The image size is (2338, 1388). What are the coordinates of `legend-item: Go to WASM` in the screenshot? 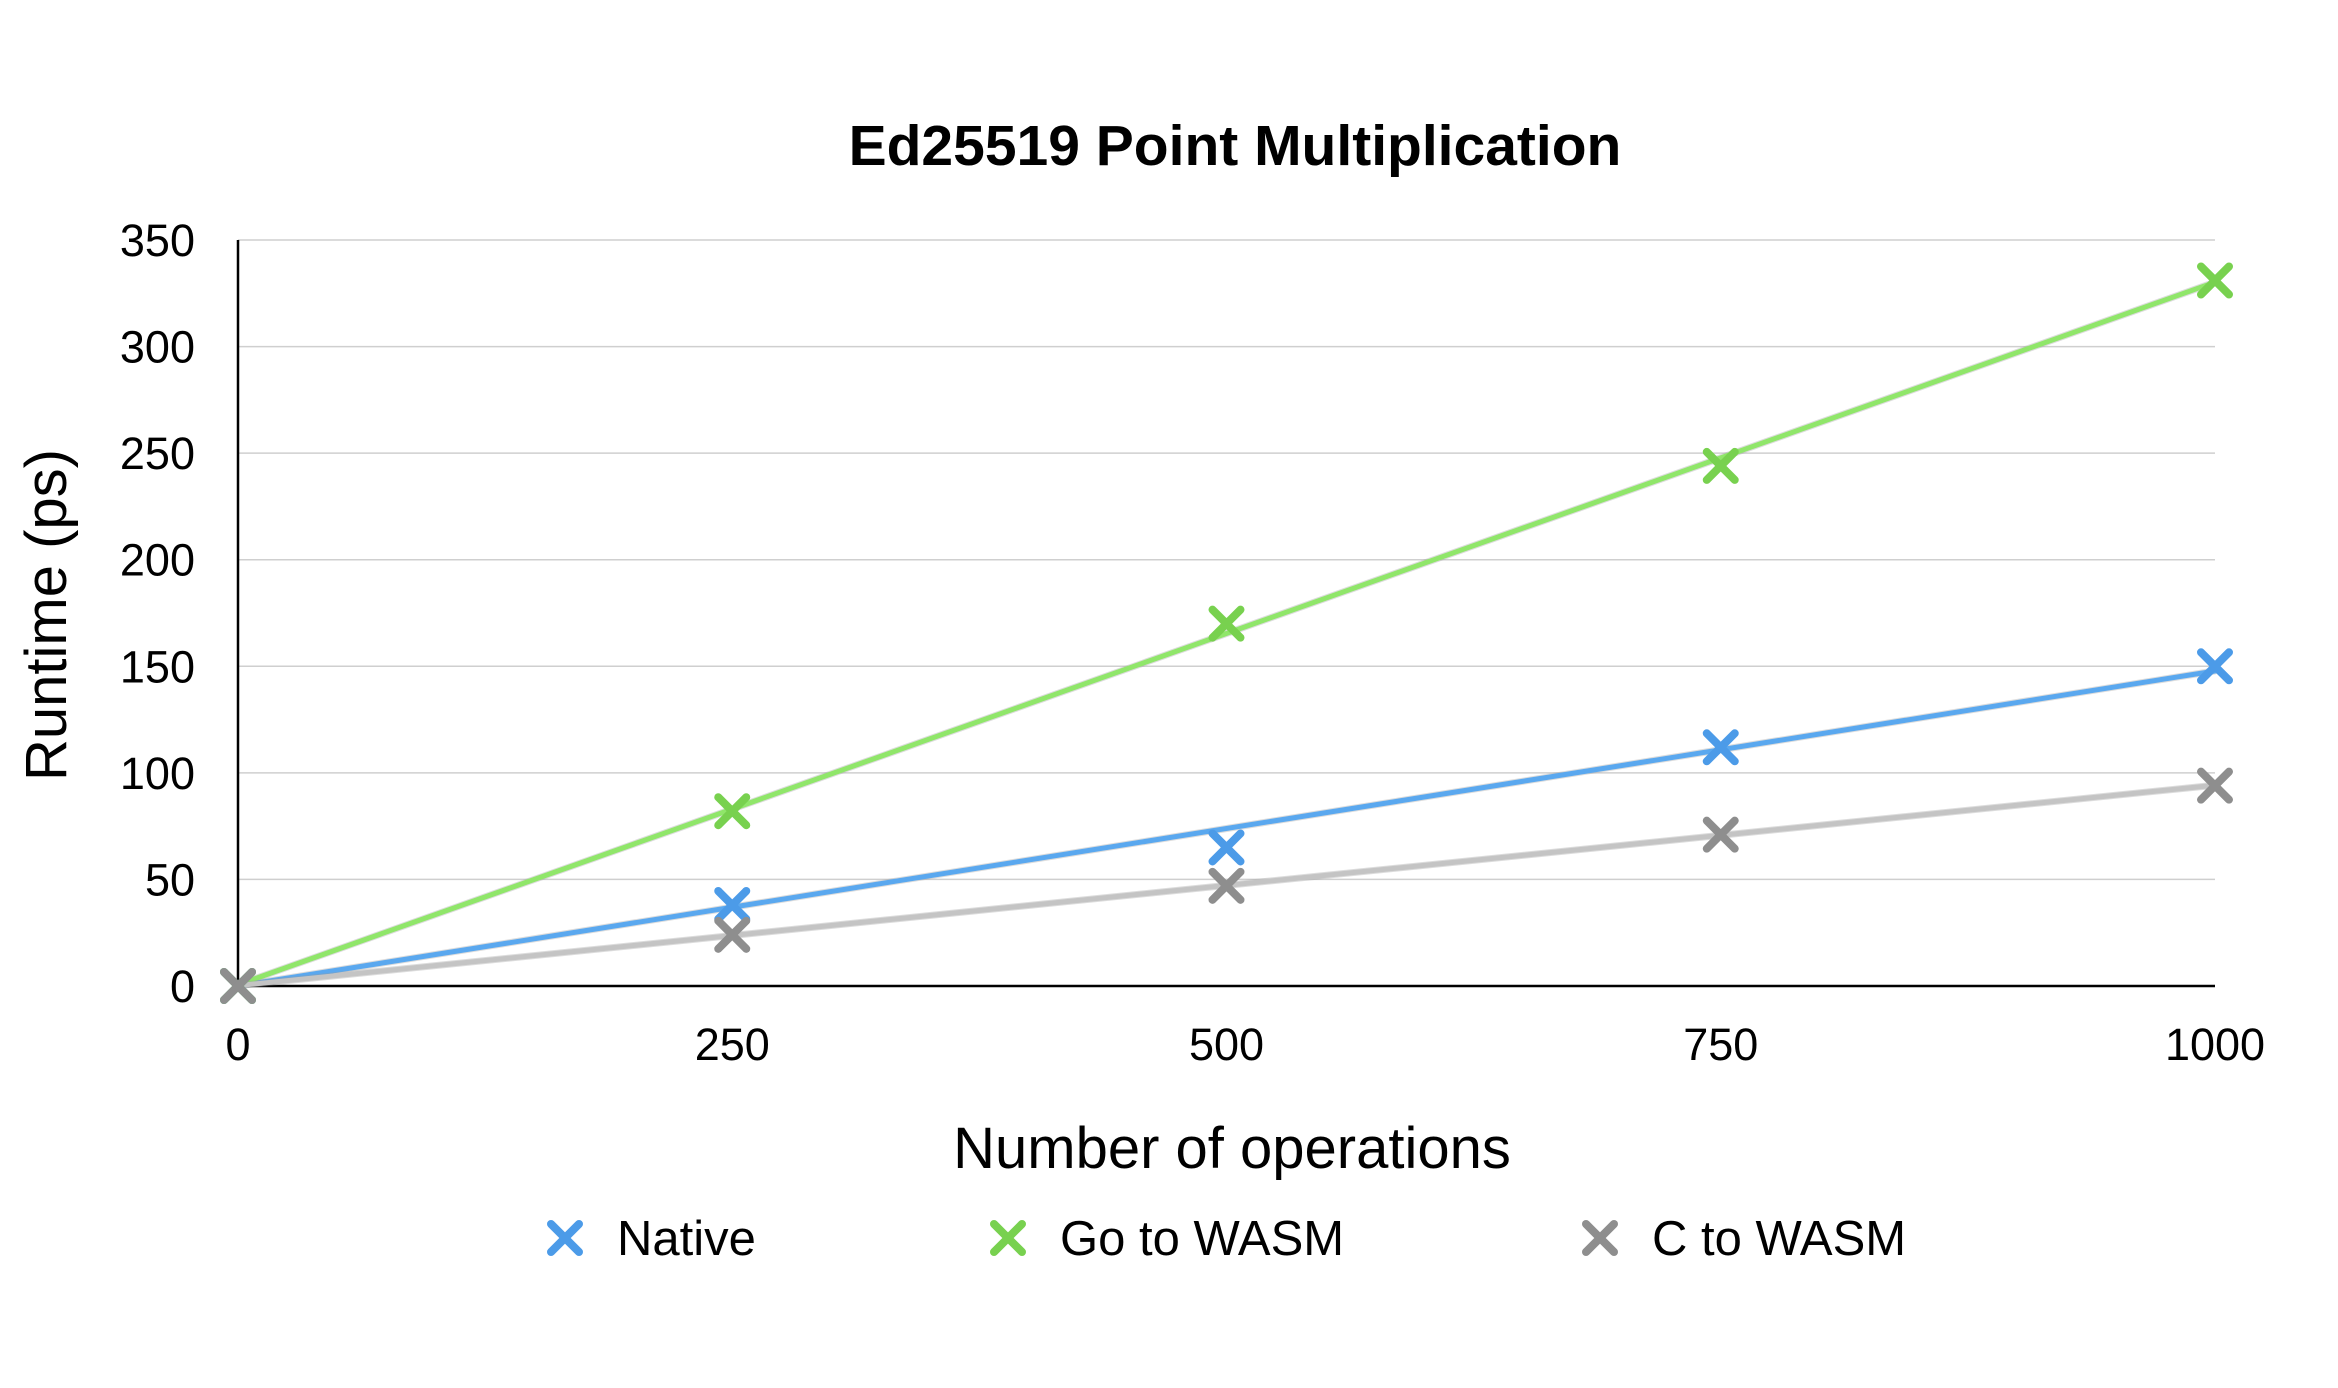 It's located at (1167, 1239).